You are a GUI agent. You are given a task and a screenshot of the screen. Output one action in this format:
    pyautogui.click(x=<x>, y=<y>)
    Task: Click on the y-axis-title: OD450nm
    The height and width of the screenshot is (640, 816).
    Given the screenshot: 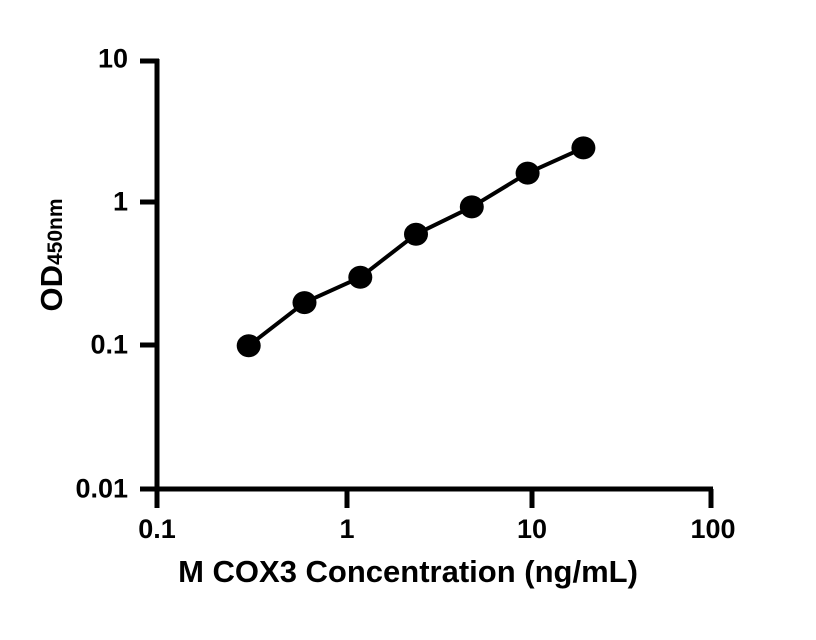 What is the action you would take?
    pyautogui.click(x=52, y=254)
    